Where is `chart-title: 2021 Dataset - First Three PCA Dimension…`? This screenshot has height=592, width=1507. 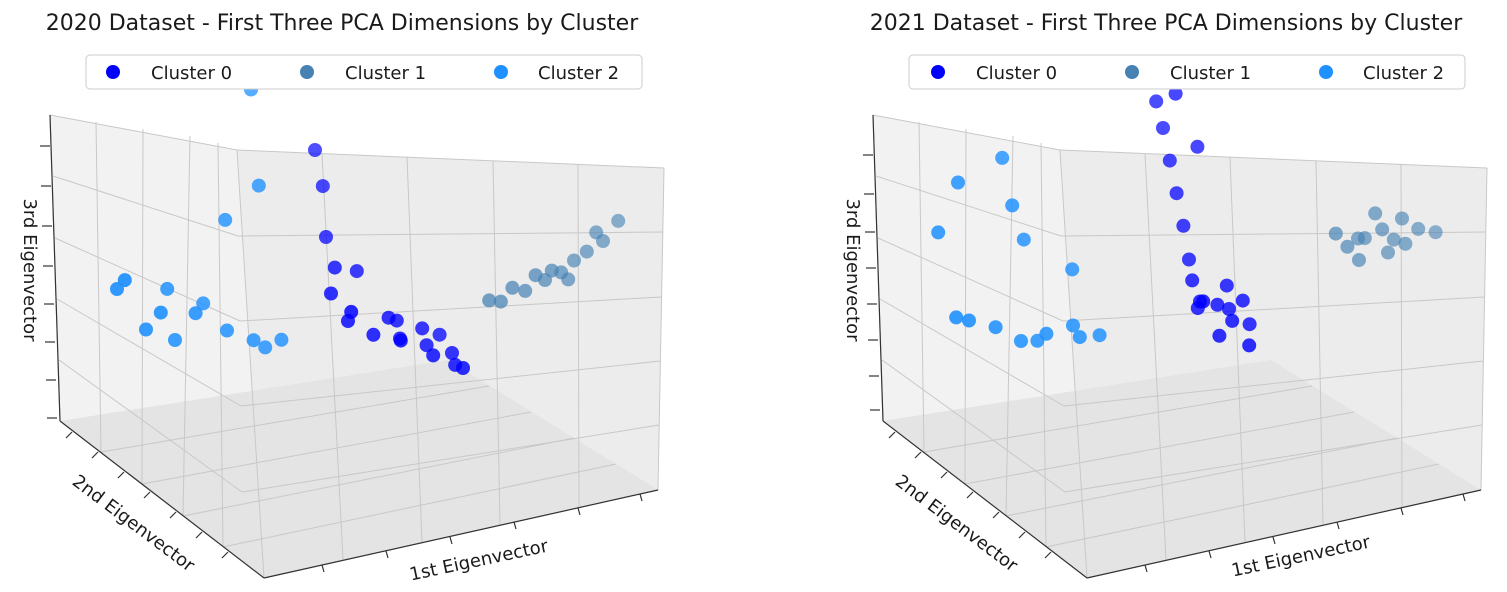
chart-title: 2021 Dataset - First Three PCA Dimension… is located at coordinates (1166, 23).